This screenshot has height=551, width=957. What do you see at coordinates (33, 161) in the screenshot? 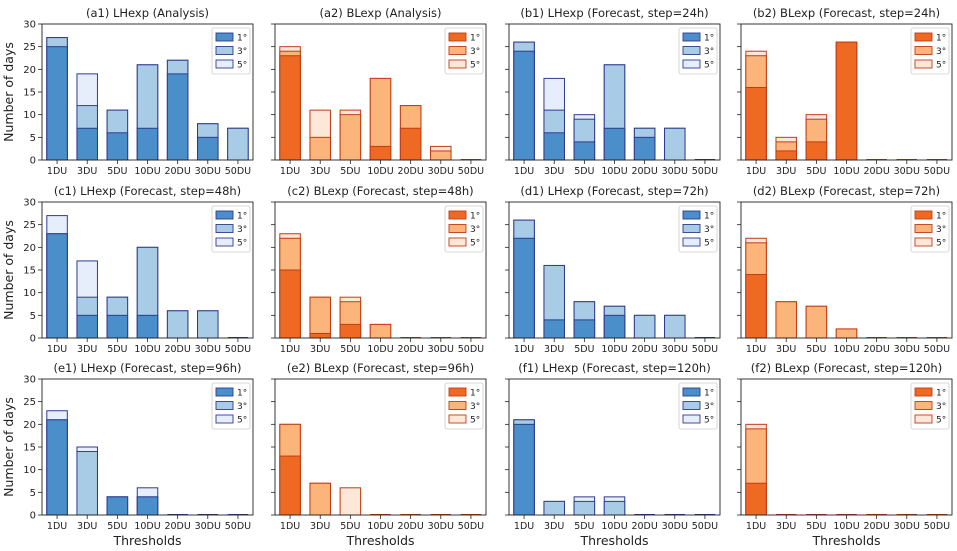
I see `y-tick-label: 0` at bounding box center [33, 161].